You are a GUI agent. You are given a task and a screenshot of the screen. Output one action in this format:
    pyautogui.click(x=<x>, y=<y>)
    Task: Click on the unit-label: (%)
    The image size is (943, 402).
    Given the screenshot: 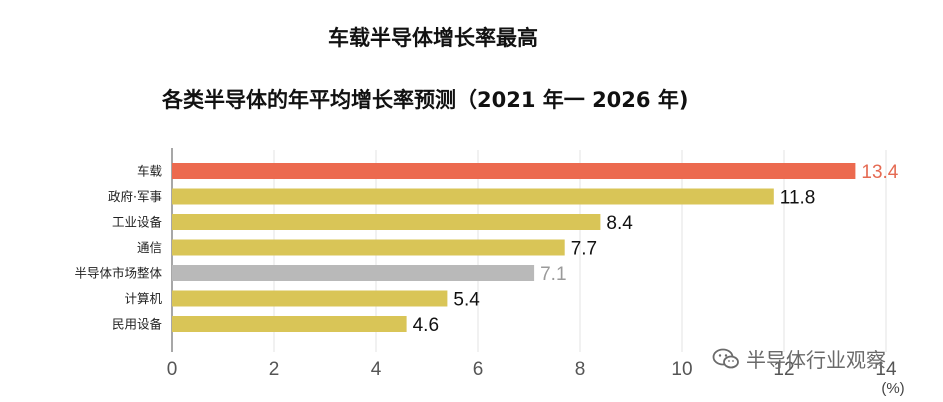 What is the action you would take?
    pyautogui.click(x=892, y=388)
    